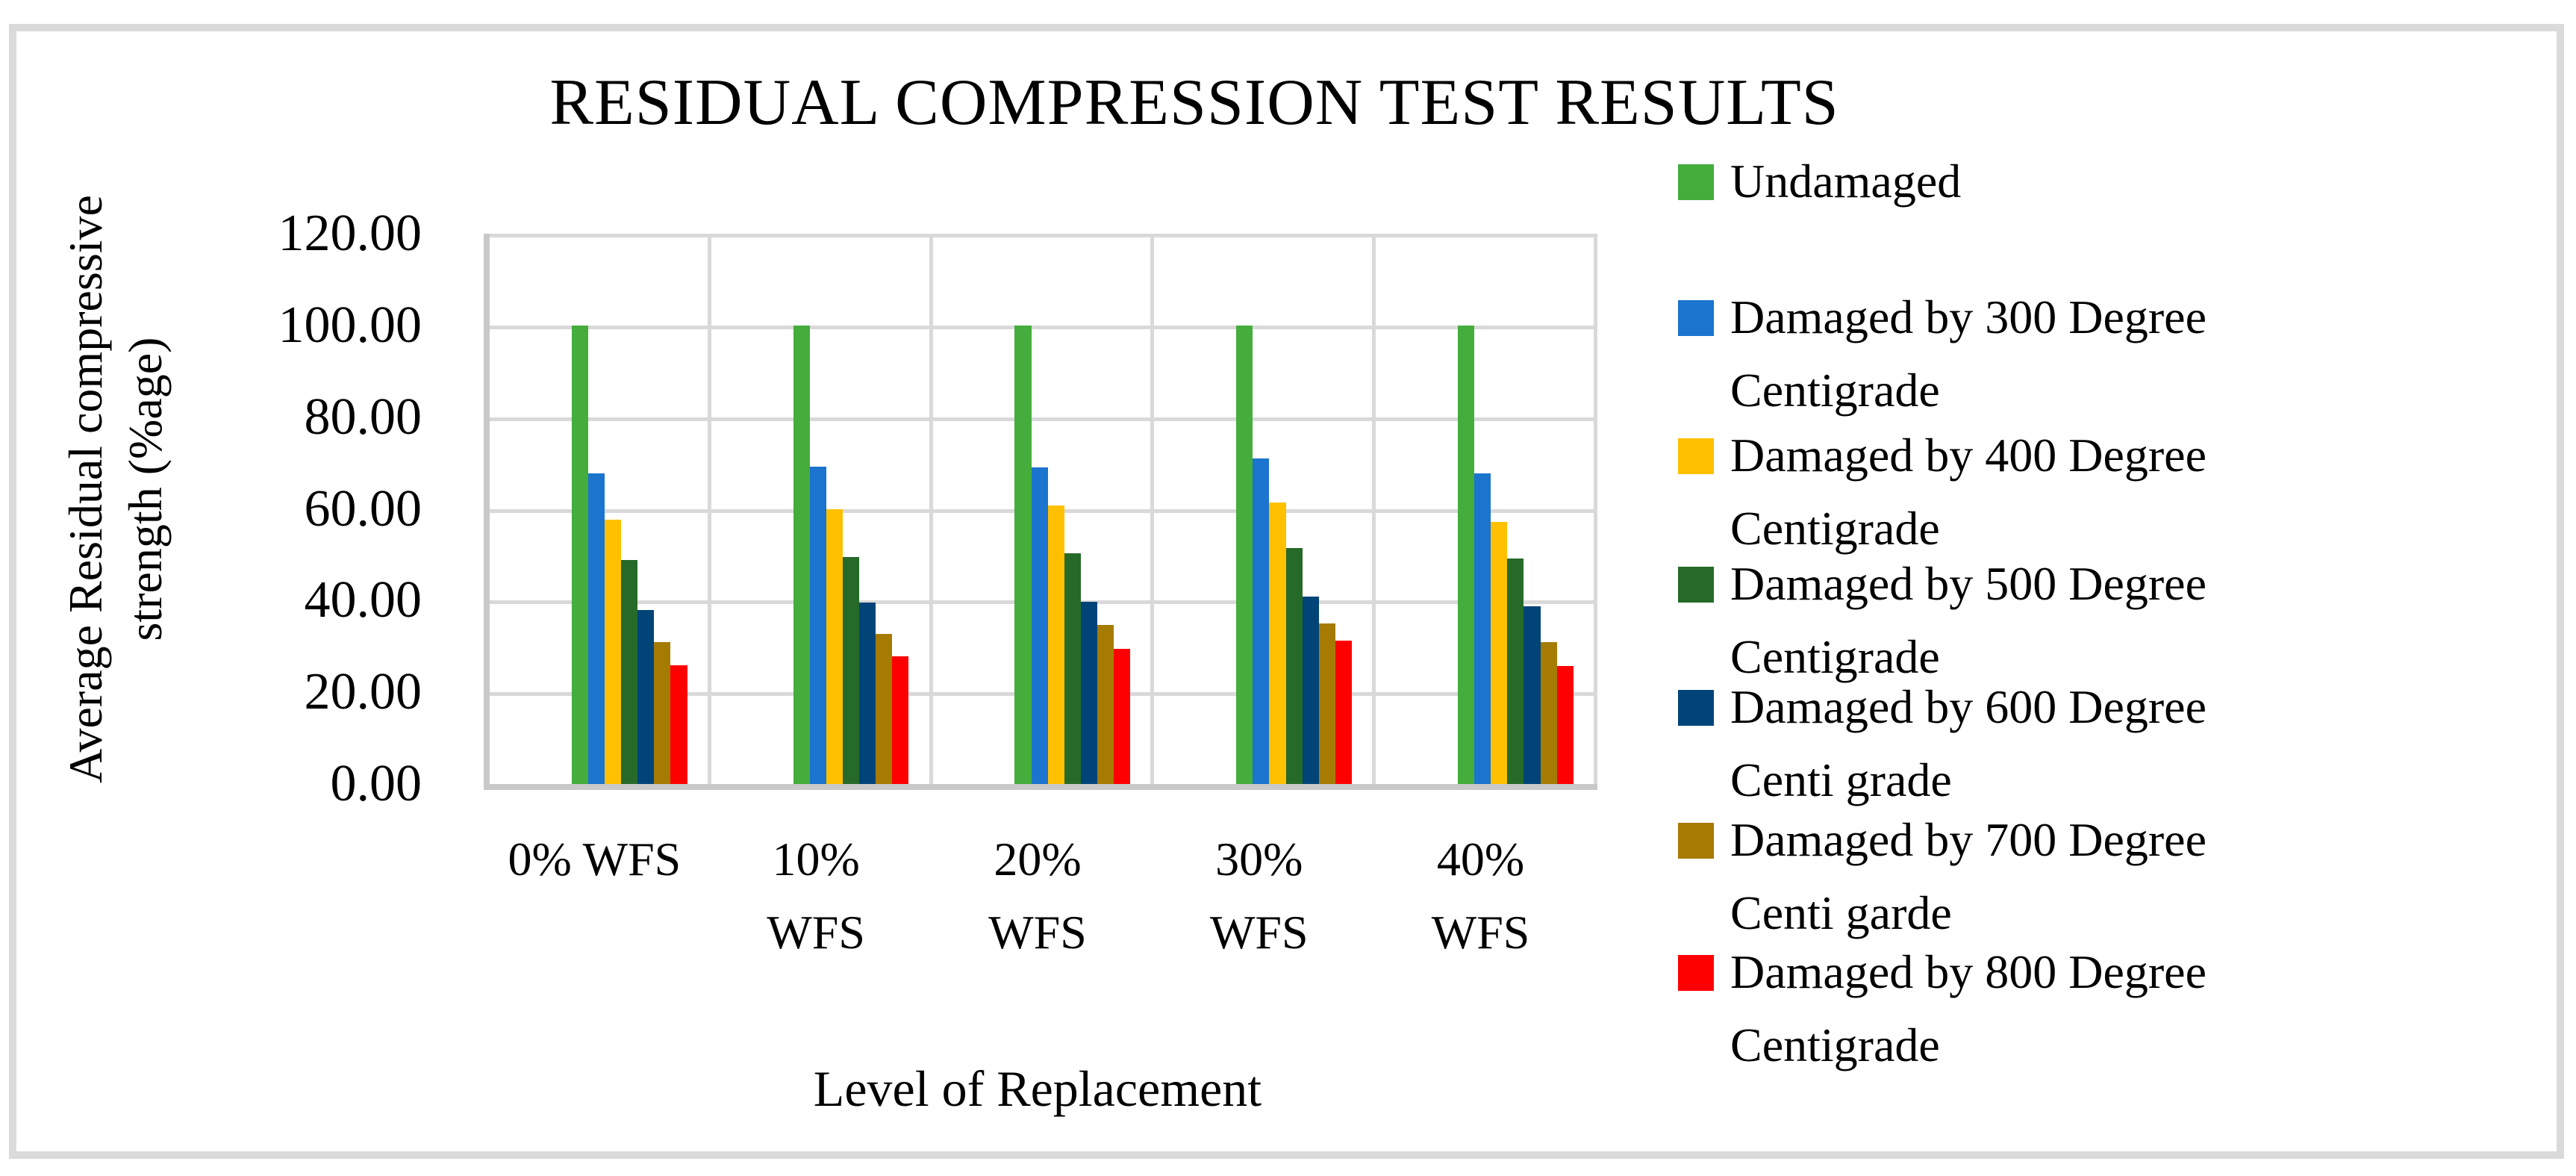 The image size is (2576, 1176). What do you see at coordinates (1968, 743) in the screenshot?
I see `legend-label: Damaged by 600 Degree Centi grade` at bounding box center [1968, 743].